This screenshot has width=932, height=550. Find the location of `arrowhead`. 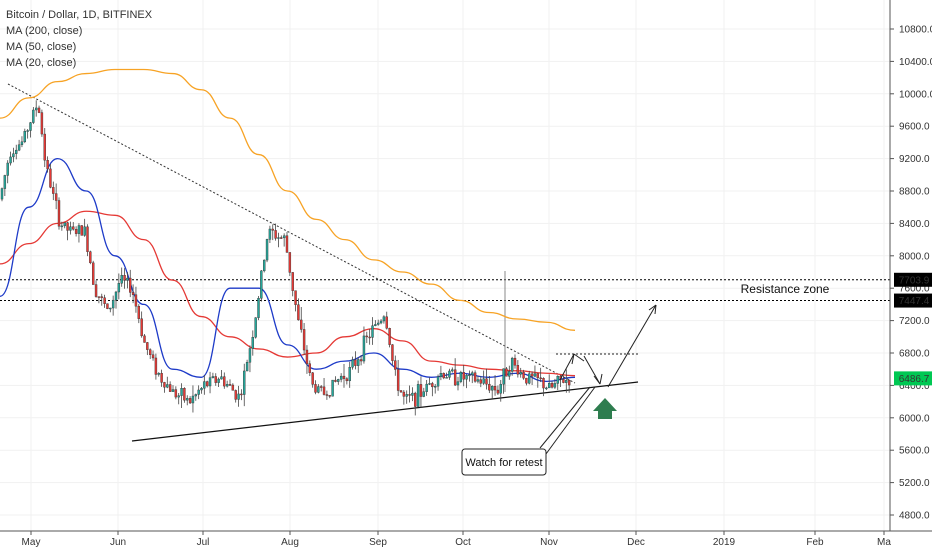

arrowhead is located at coordinates (578, 359).